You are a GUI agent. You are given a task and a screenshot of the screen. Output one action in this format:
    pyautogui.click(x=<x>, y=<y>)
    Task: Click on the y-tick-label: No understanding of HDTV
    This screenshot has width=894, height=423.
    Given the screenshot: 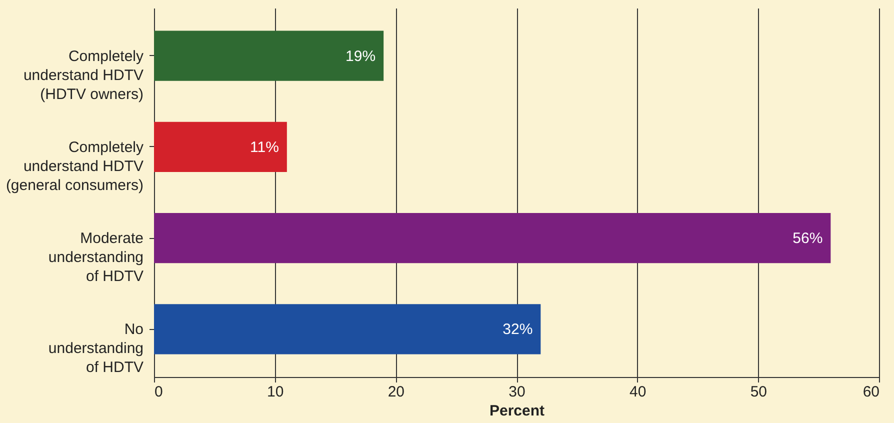 What is the action you would take?
    pyautogui.click(x=96, y=348)
    